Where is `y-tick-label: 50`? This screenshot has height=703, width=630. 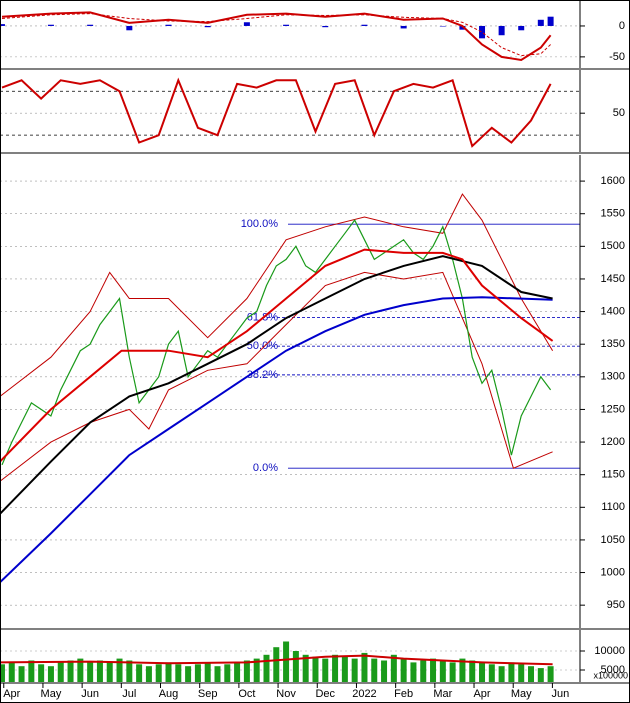 y-tick-label: 50 is located at coordinates (619, 113).